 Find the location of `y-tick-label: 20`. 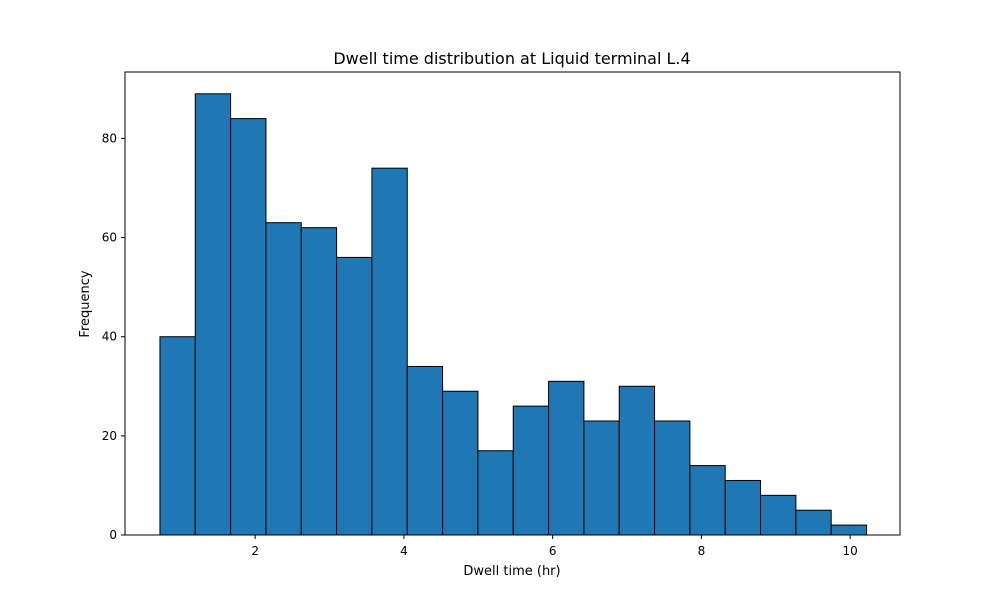

y-tick-label: 20 is located at coordinates (109, 436).